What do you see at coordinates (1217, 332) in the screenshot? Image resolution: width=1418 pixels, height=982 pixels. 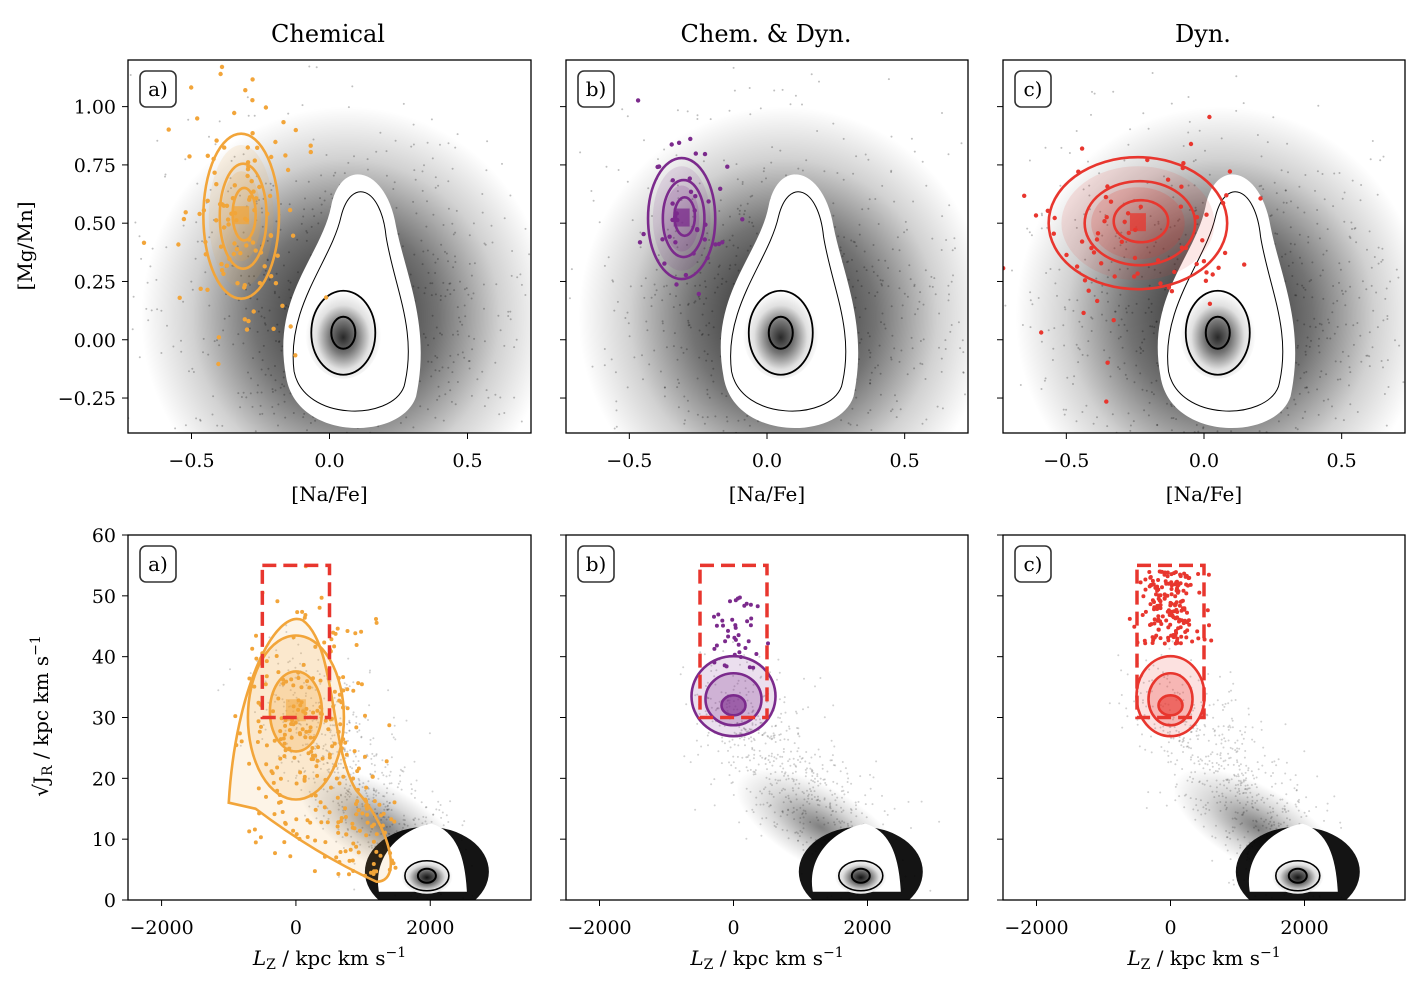 I see `background-contour` at bounding box center [1217, 332].